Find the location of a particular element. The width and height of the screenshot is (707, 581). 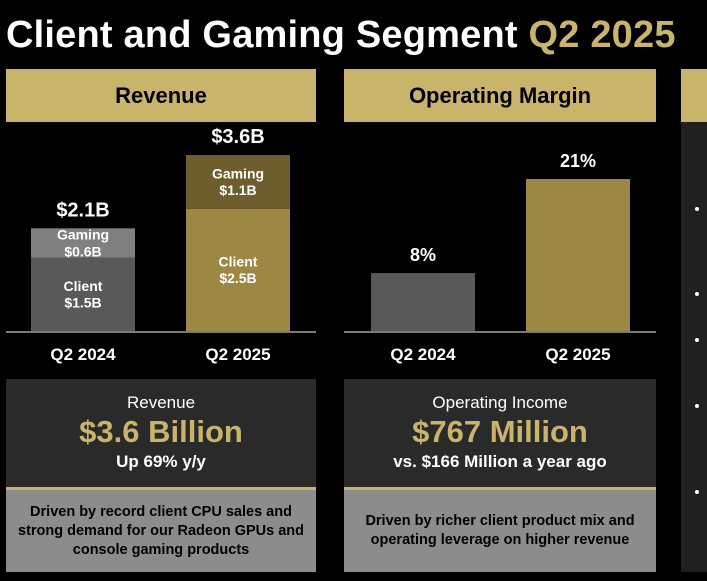

next-panel-header is located at coordinates (694, 95).